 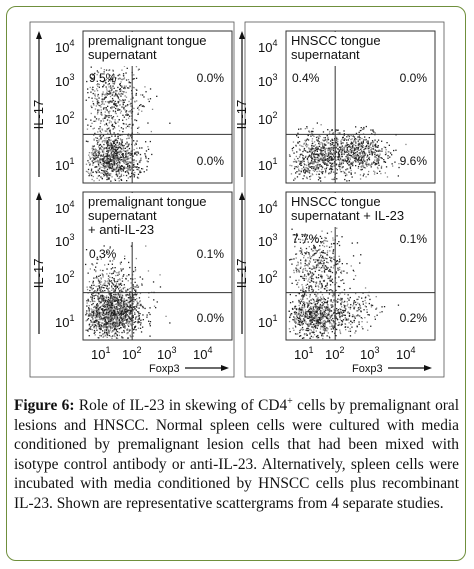 I want to click on panel-label-background, so click(x=361, y=49).